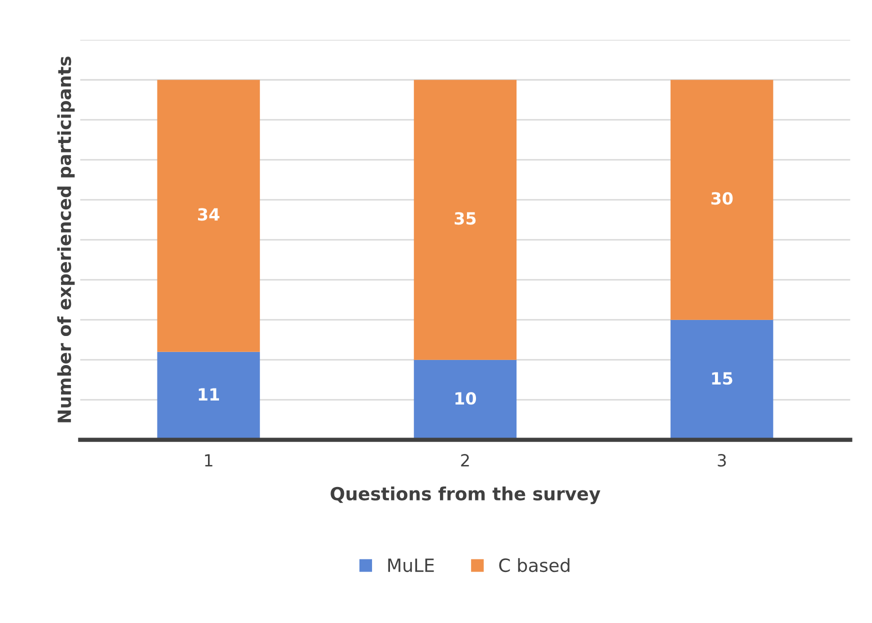 The image size is (872, 623). Describe the element at coordinates (722, 460) in the screenshot. I see `x-tick-label: 3` at that location.